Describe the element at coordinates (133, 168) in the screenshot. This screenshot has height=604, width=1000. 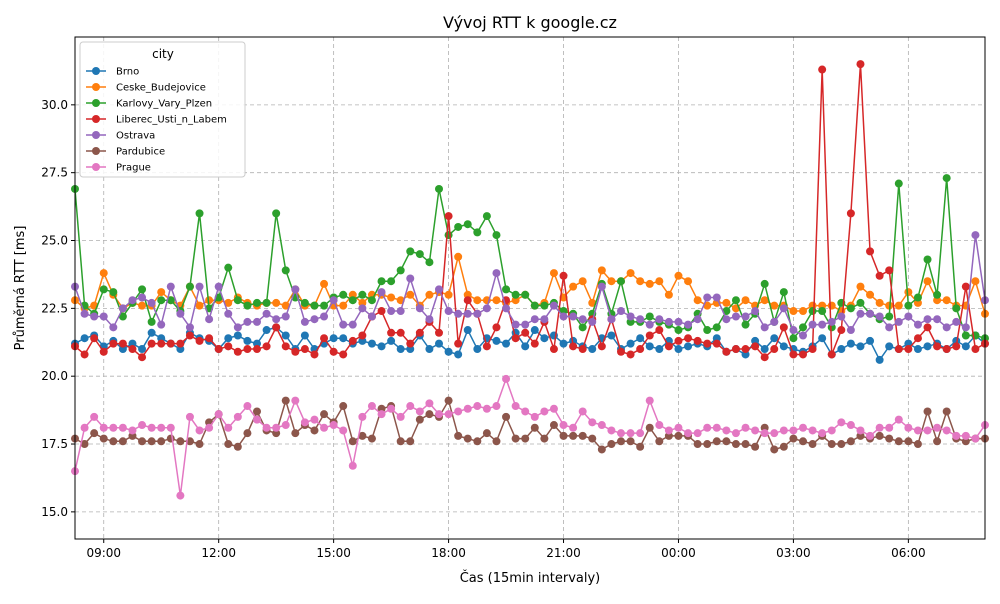
I see `legend-label: Prague` at that location.